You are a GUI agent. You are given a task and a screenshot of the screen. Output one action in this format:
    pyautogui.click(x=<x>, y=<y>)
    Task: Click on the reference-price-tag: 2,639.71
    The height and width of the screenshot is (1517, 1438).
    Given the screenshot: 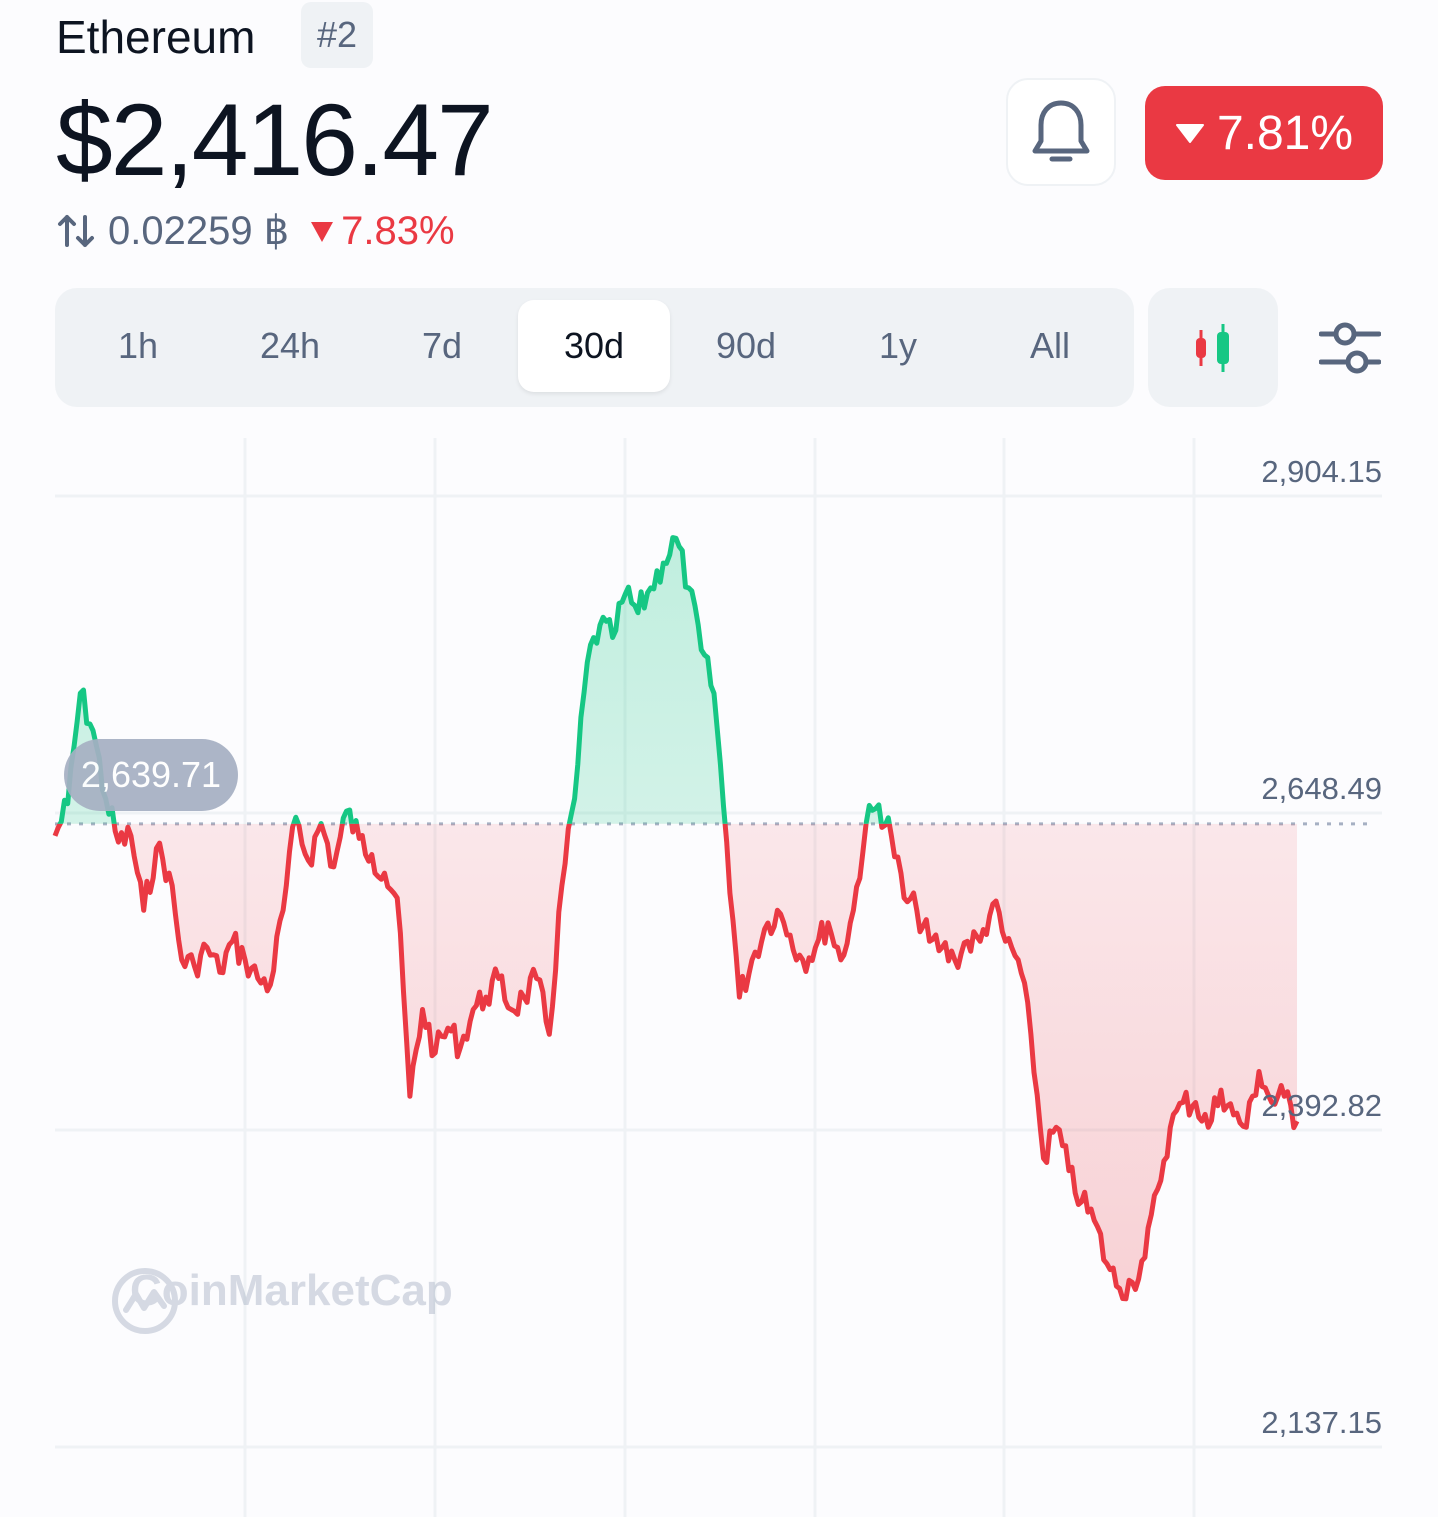 What is the action you would take?
    pyautogui.click(x=151, y=775)
    